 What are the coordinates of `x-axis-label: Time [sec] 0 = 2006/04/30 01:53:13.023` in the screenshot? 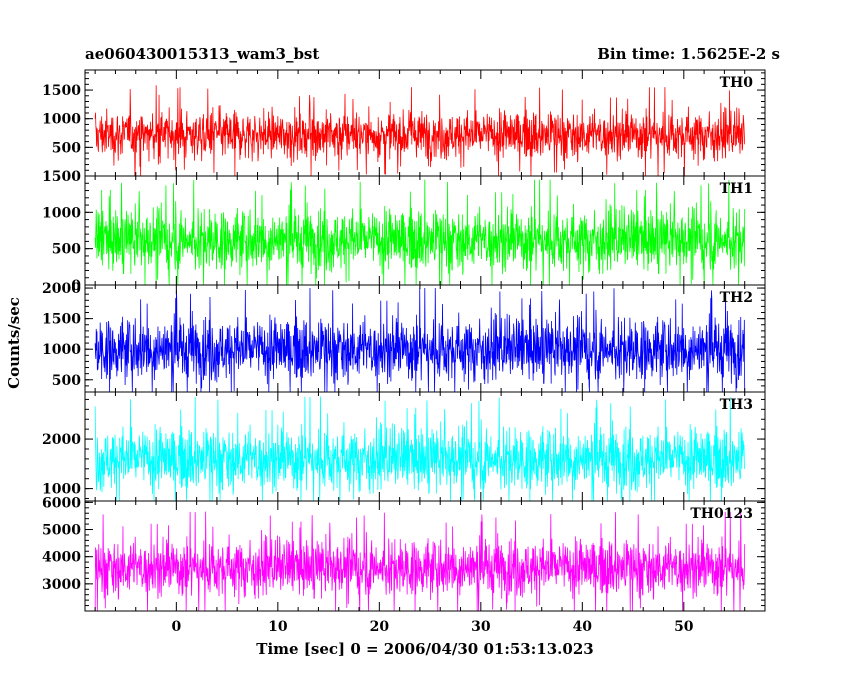 It's located at (424, 649).